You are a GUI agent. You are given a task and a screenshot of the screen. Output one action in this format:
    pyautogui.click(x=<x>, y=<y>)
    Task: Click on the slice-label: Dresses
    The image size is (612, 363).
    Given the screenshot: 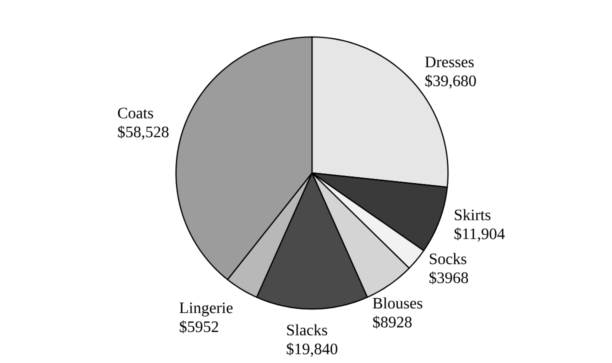 What is the action you would take?
    pyautogui.click(x=449, y=62)
    